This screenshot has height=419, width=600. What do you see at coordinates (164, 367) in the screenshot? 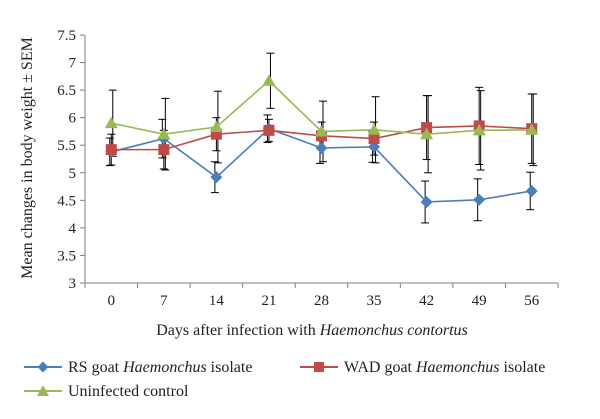
I see `legend-label-rs-part2: Haemonchus` at bounding box center [164, 367].